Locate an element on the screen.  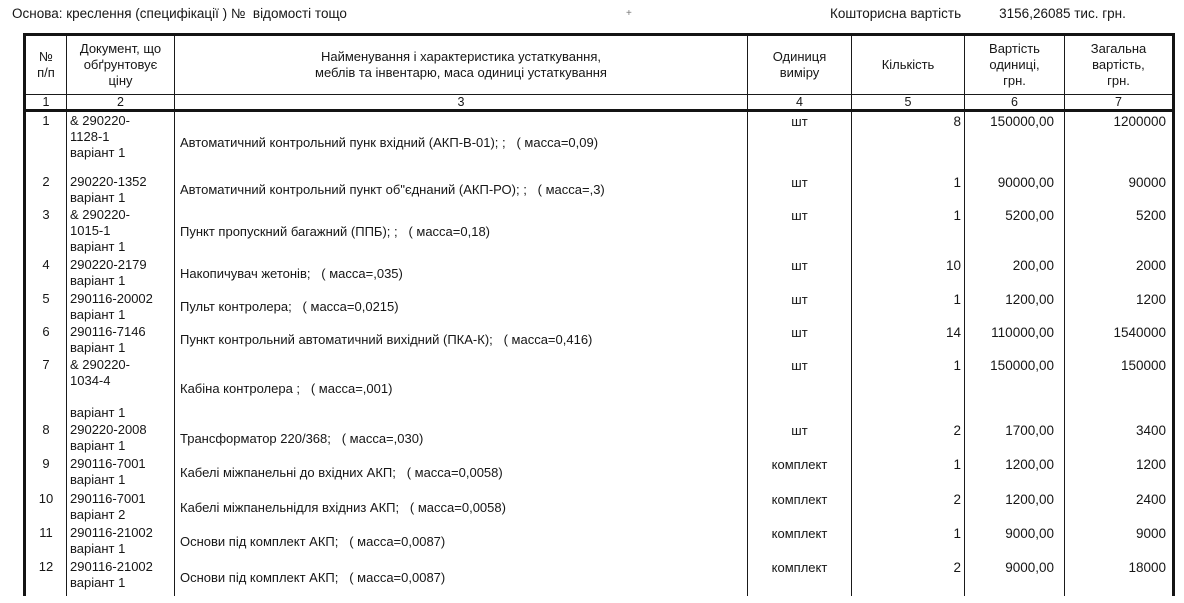
unit-cost-cell: 200,00 is located at coordinates (1015, 273).